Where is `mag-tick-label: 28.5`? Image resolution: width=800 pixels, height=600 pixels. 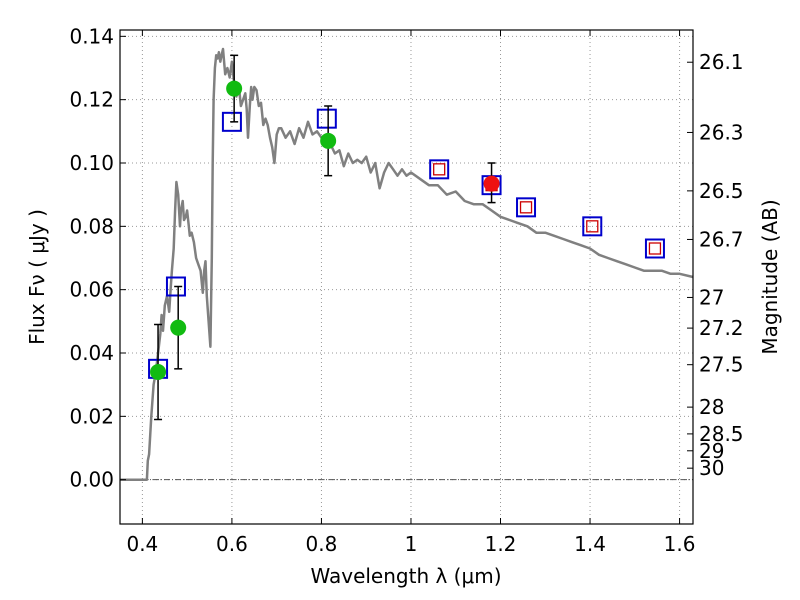
mag-tick-label: 28.5 is located at coordinates (721, 434).